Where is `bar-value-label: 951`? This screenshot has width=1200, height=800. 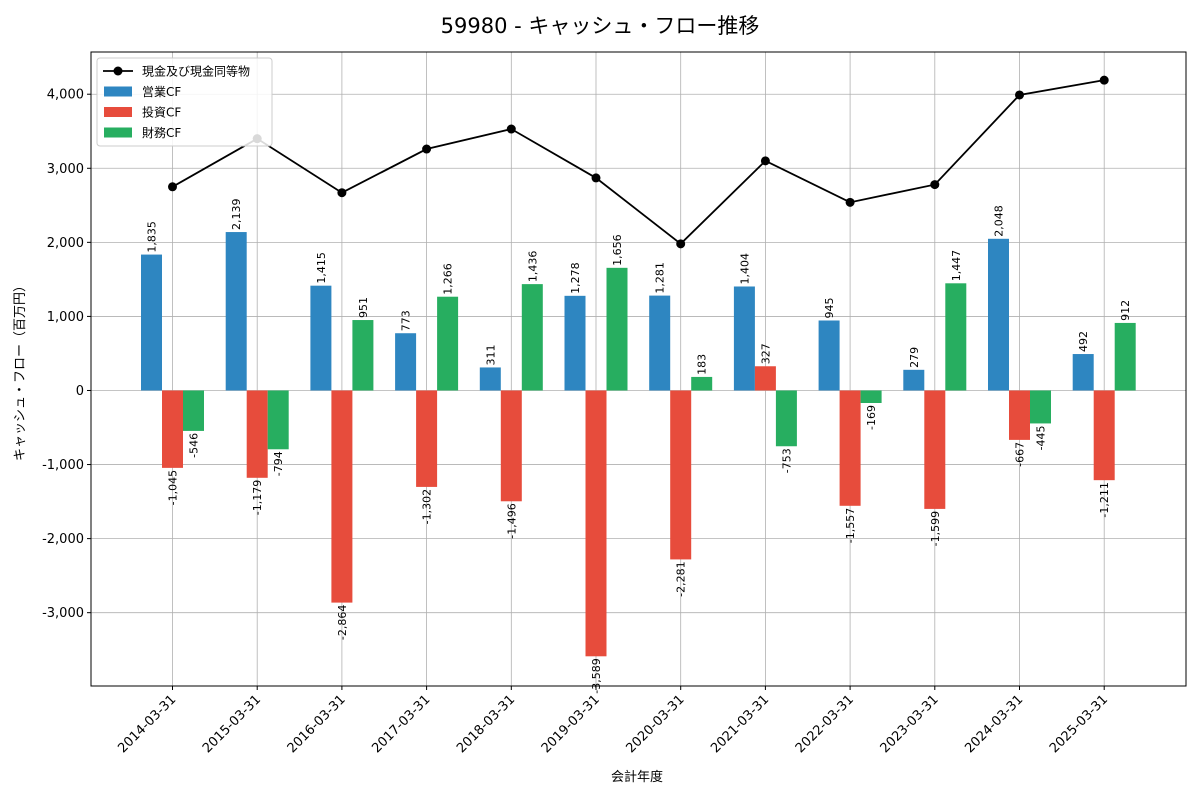
bar-value-label: 951 is located at coordinates (363, 307).